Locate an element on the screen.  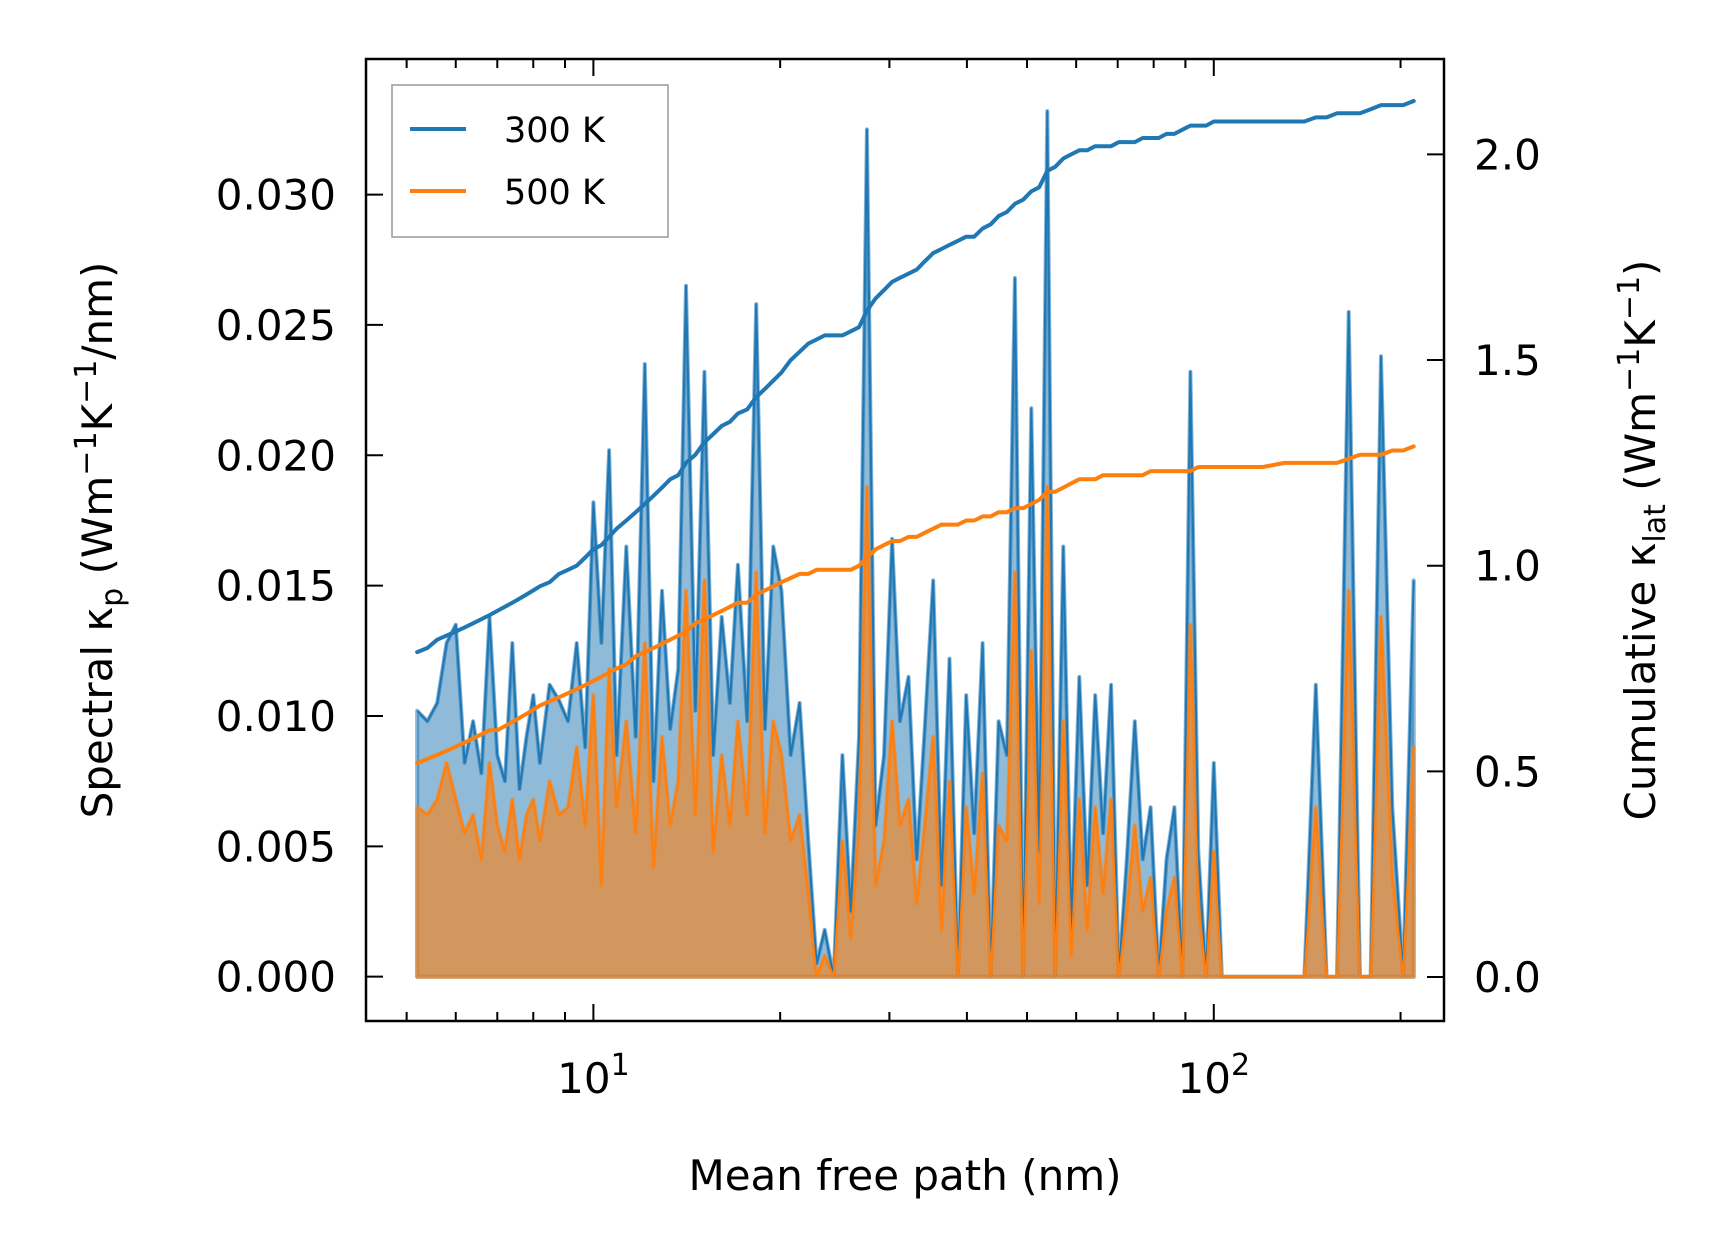
left-y-label-sub: p is located at coordinates (112, 597).